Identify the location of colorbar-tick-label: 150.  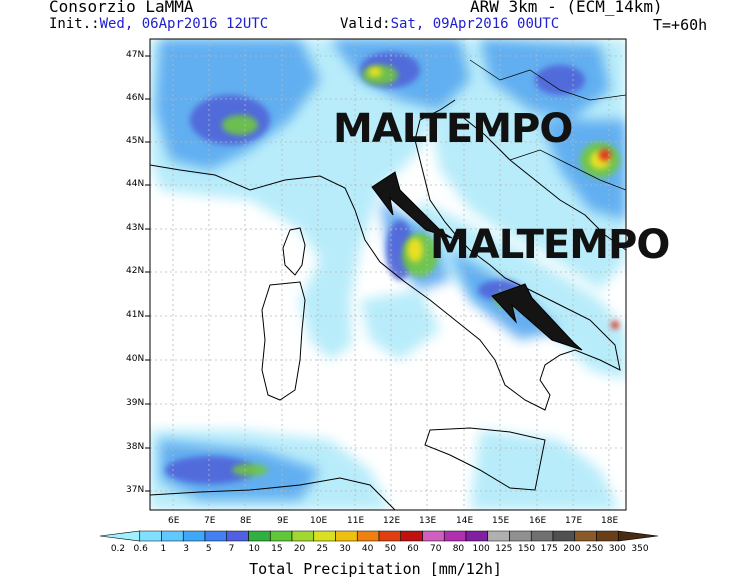
(526, 549).